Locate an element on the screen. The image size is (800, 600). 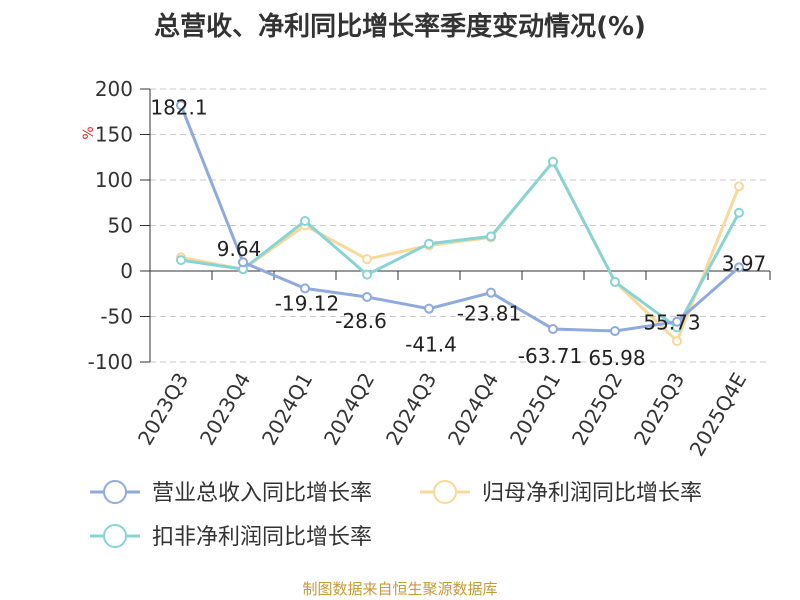
data-label: 182.1 is located at coordinates (178, 107).